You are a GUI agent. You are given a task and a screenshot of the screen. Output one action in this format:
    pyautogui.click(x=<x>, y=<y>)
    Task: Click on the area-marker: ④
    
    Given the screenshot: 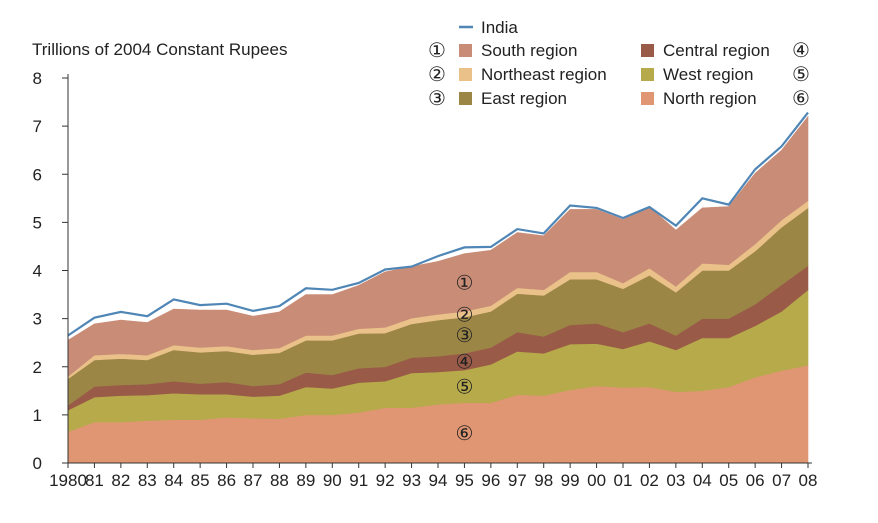 What is the action you would take?
    pyautogui.click(x=464, y=363)
    